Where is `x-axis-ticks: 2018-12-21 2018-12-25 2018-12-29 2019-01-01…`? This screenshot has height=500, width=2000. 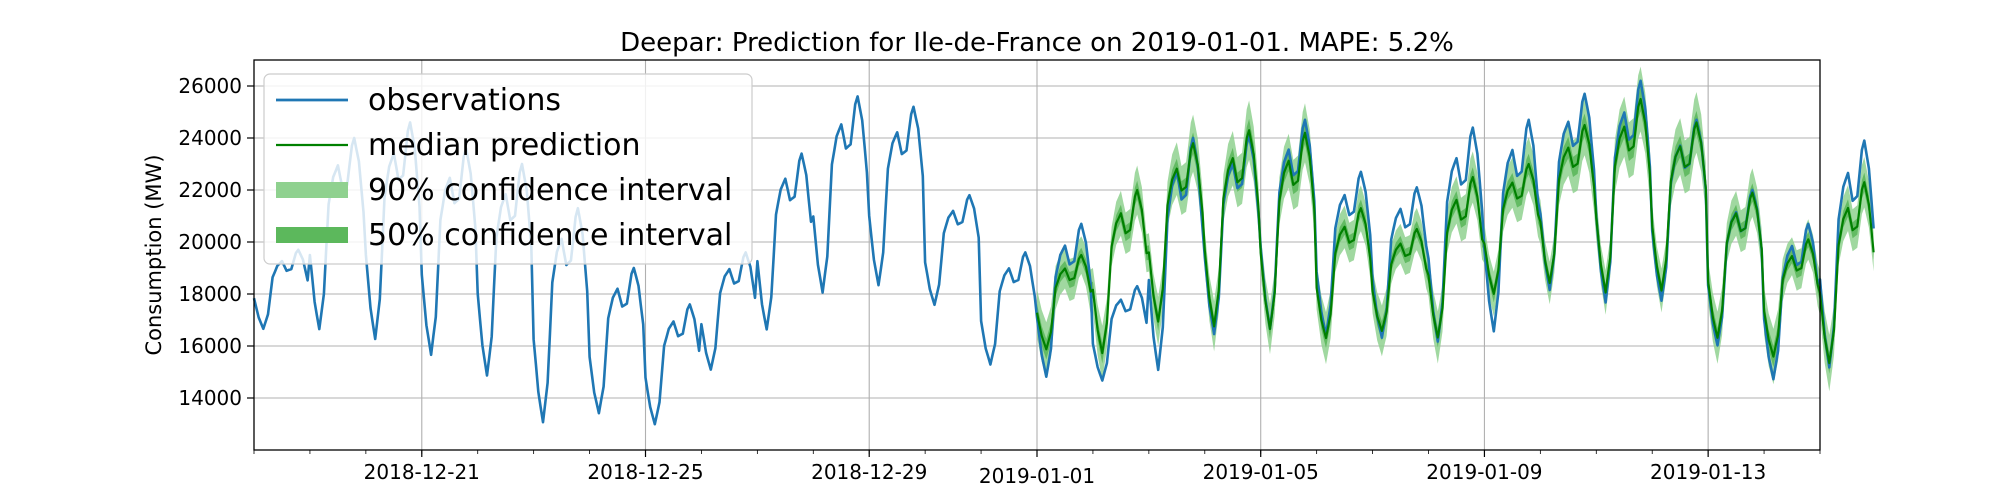
x-axis-ticks: 2018-12-21 2018-12-25 2018-12-29 2019-01-01… is located at coordinates (1037, 469).